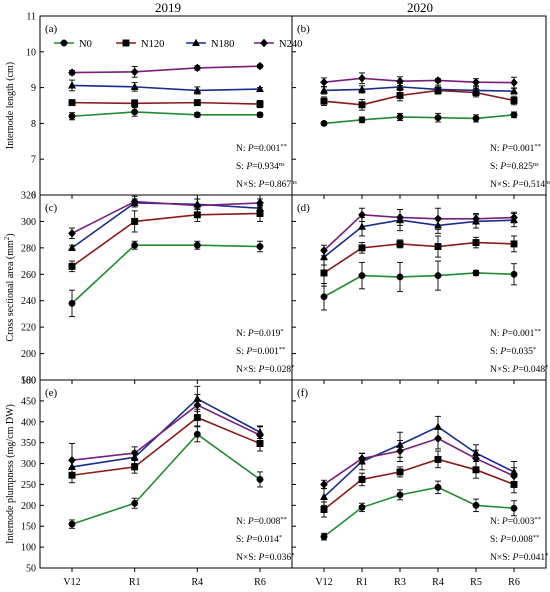 This screenshot has width=550, height=592. What do you see at coordinates (168, 7) in the screenshot?
I see `year-label-2019: 2019` at bounding box center [168, 7].